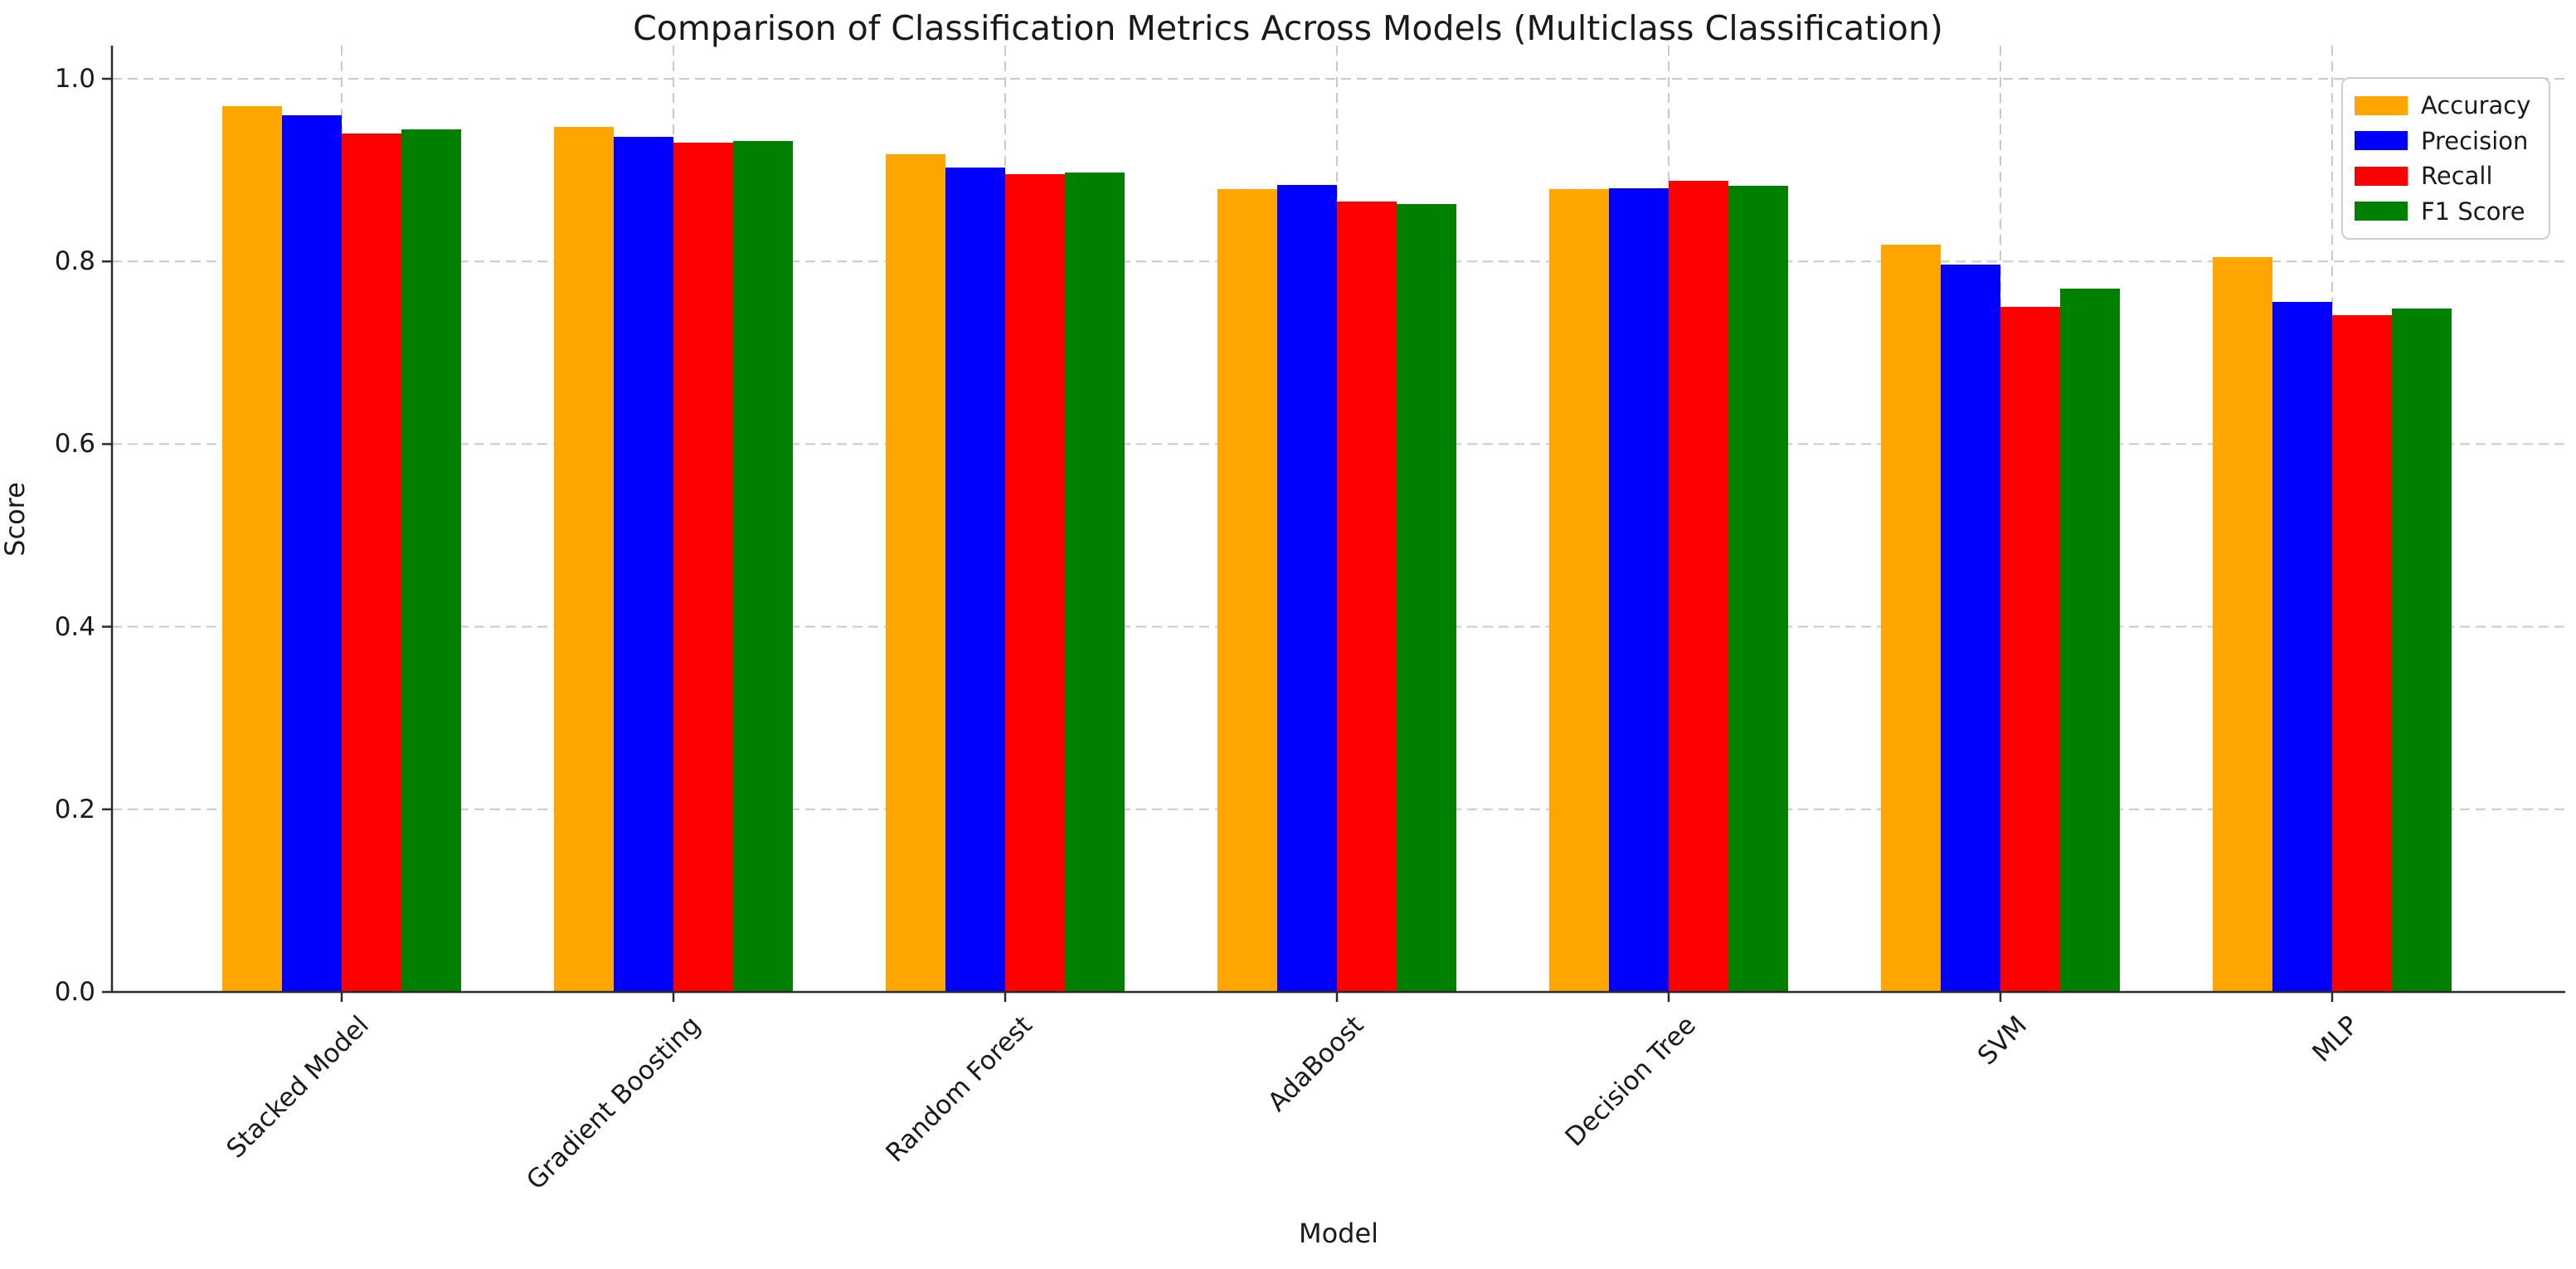 This screenshot has width=2576, height=1269. I want to click on legend-item-f1-score: F1 Score, so click(2446, 211).